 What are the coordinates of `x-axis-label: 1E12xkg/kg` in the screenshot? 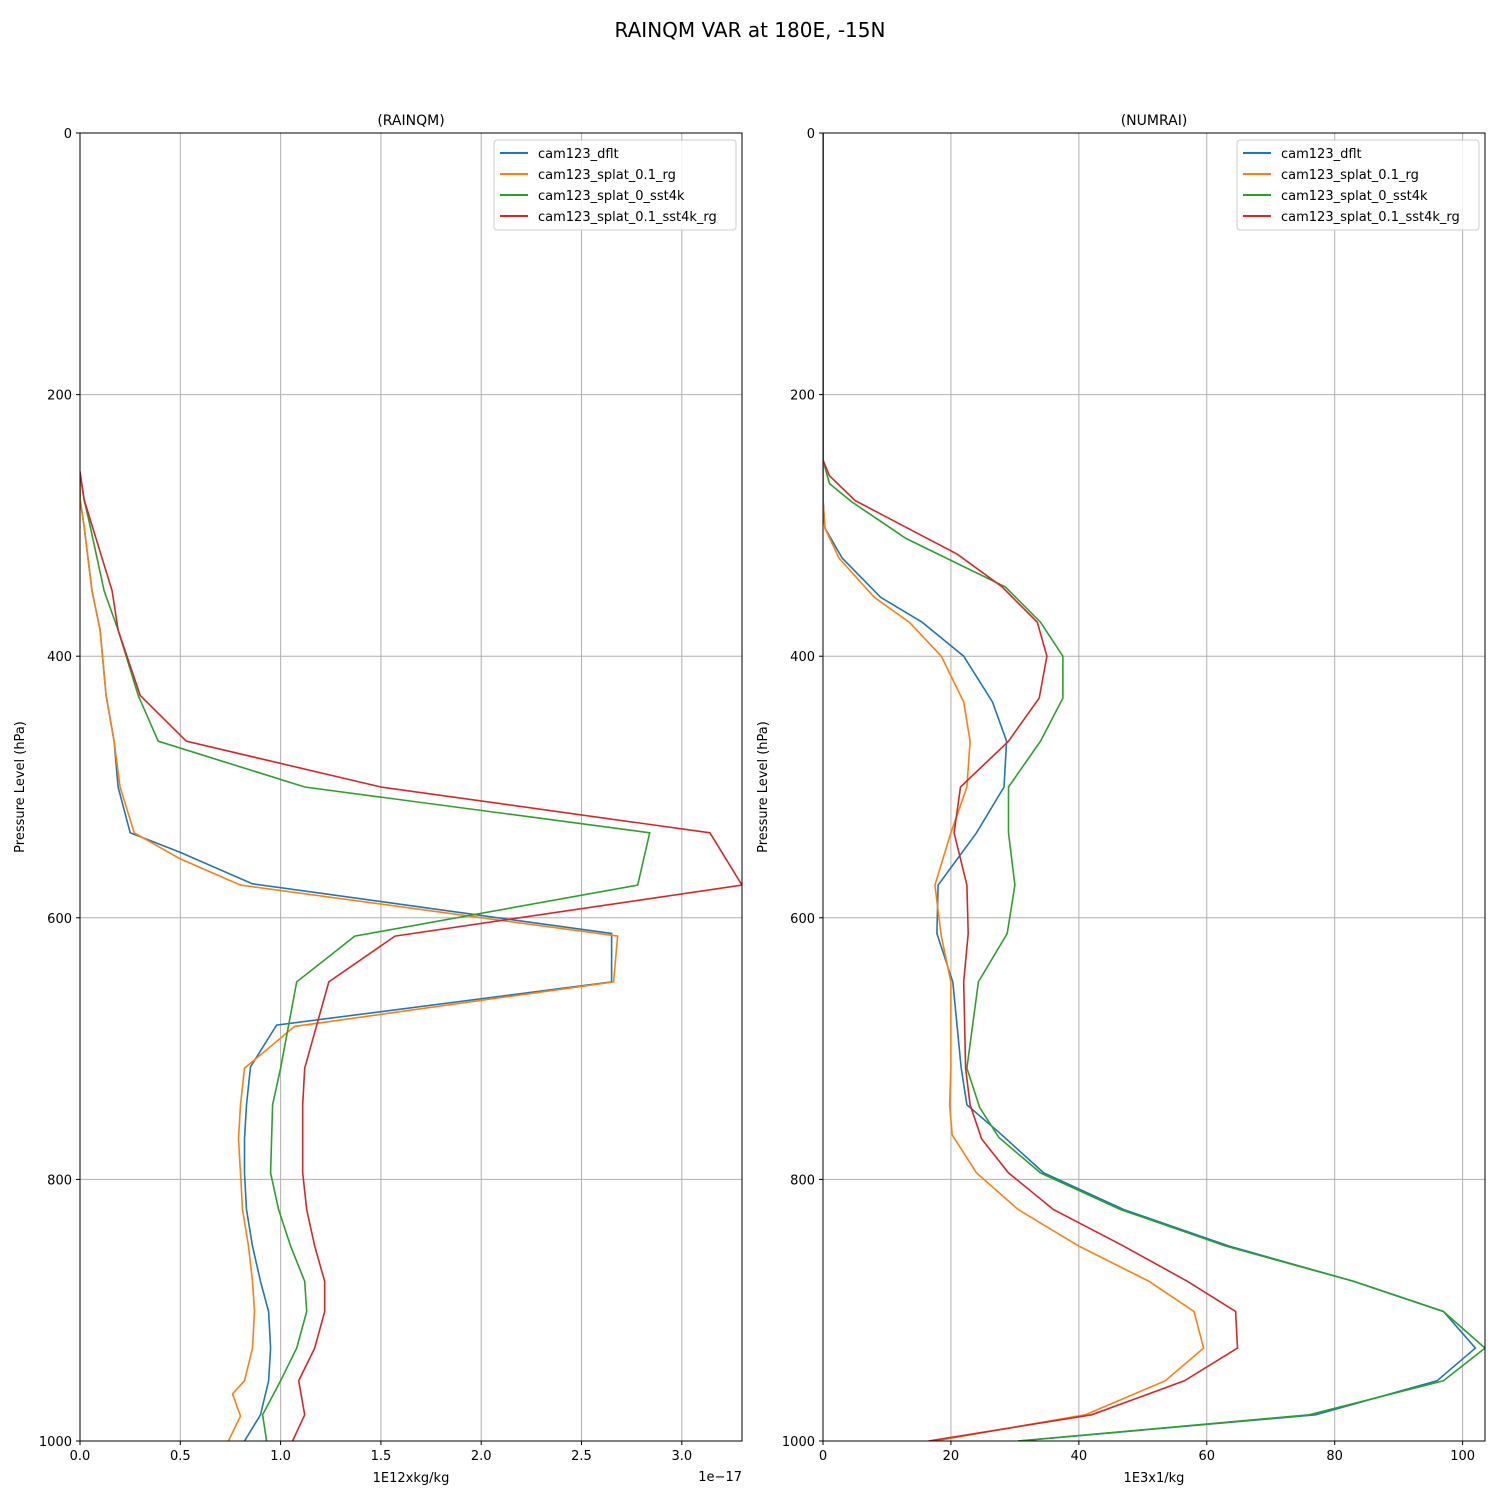 It's located at (411, 1478).